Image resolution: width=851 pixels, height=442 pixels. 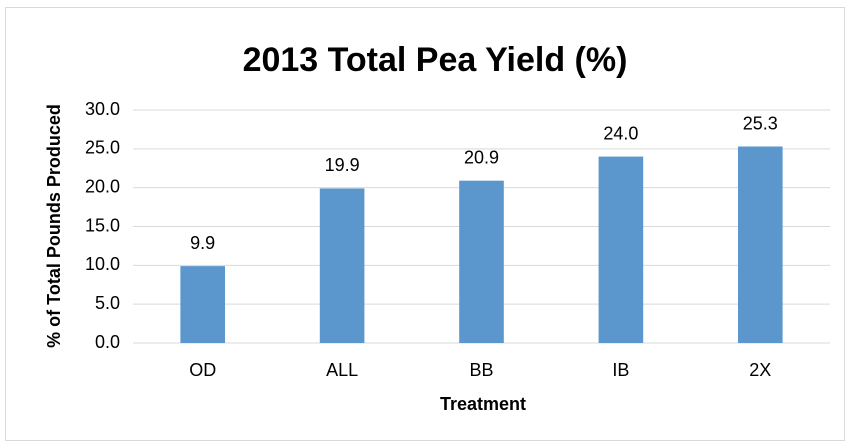 I want to click on y-tick-label: 25.0, so click(x=102, y=148).